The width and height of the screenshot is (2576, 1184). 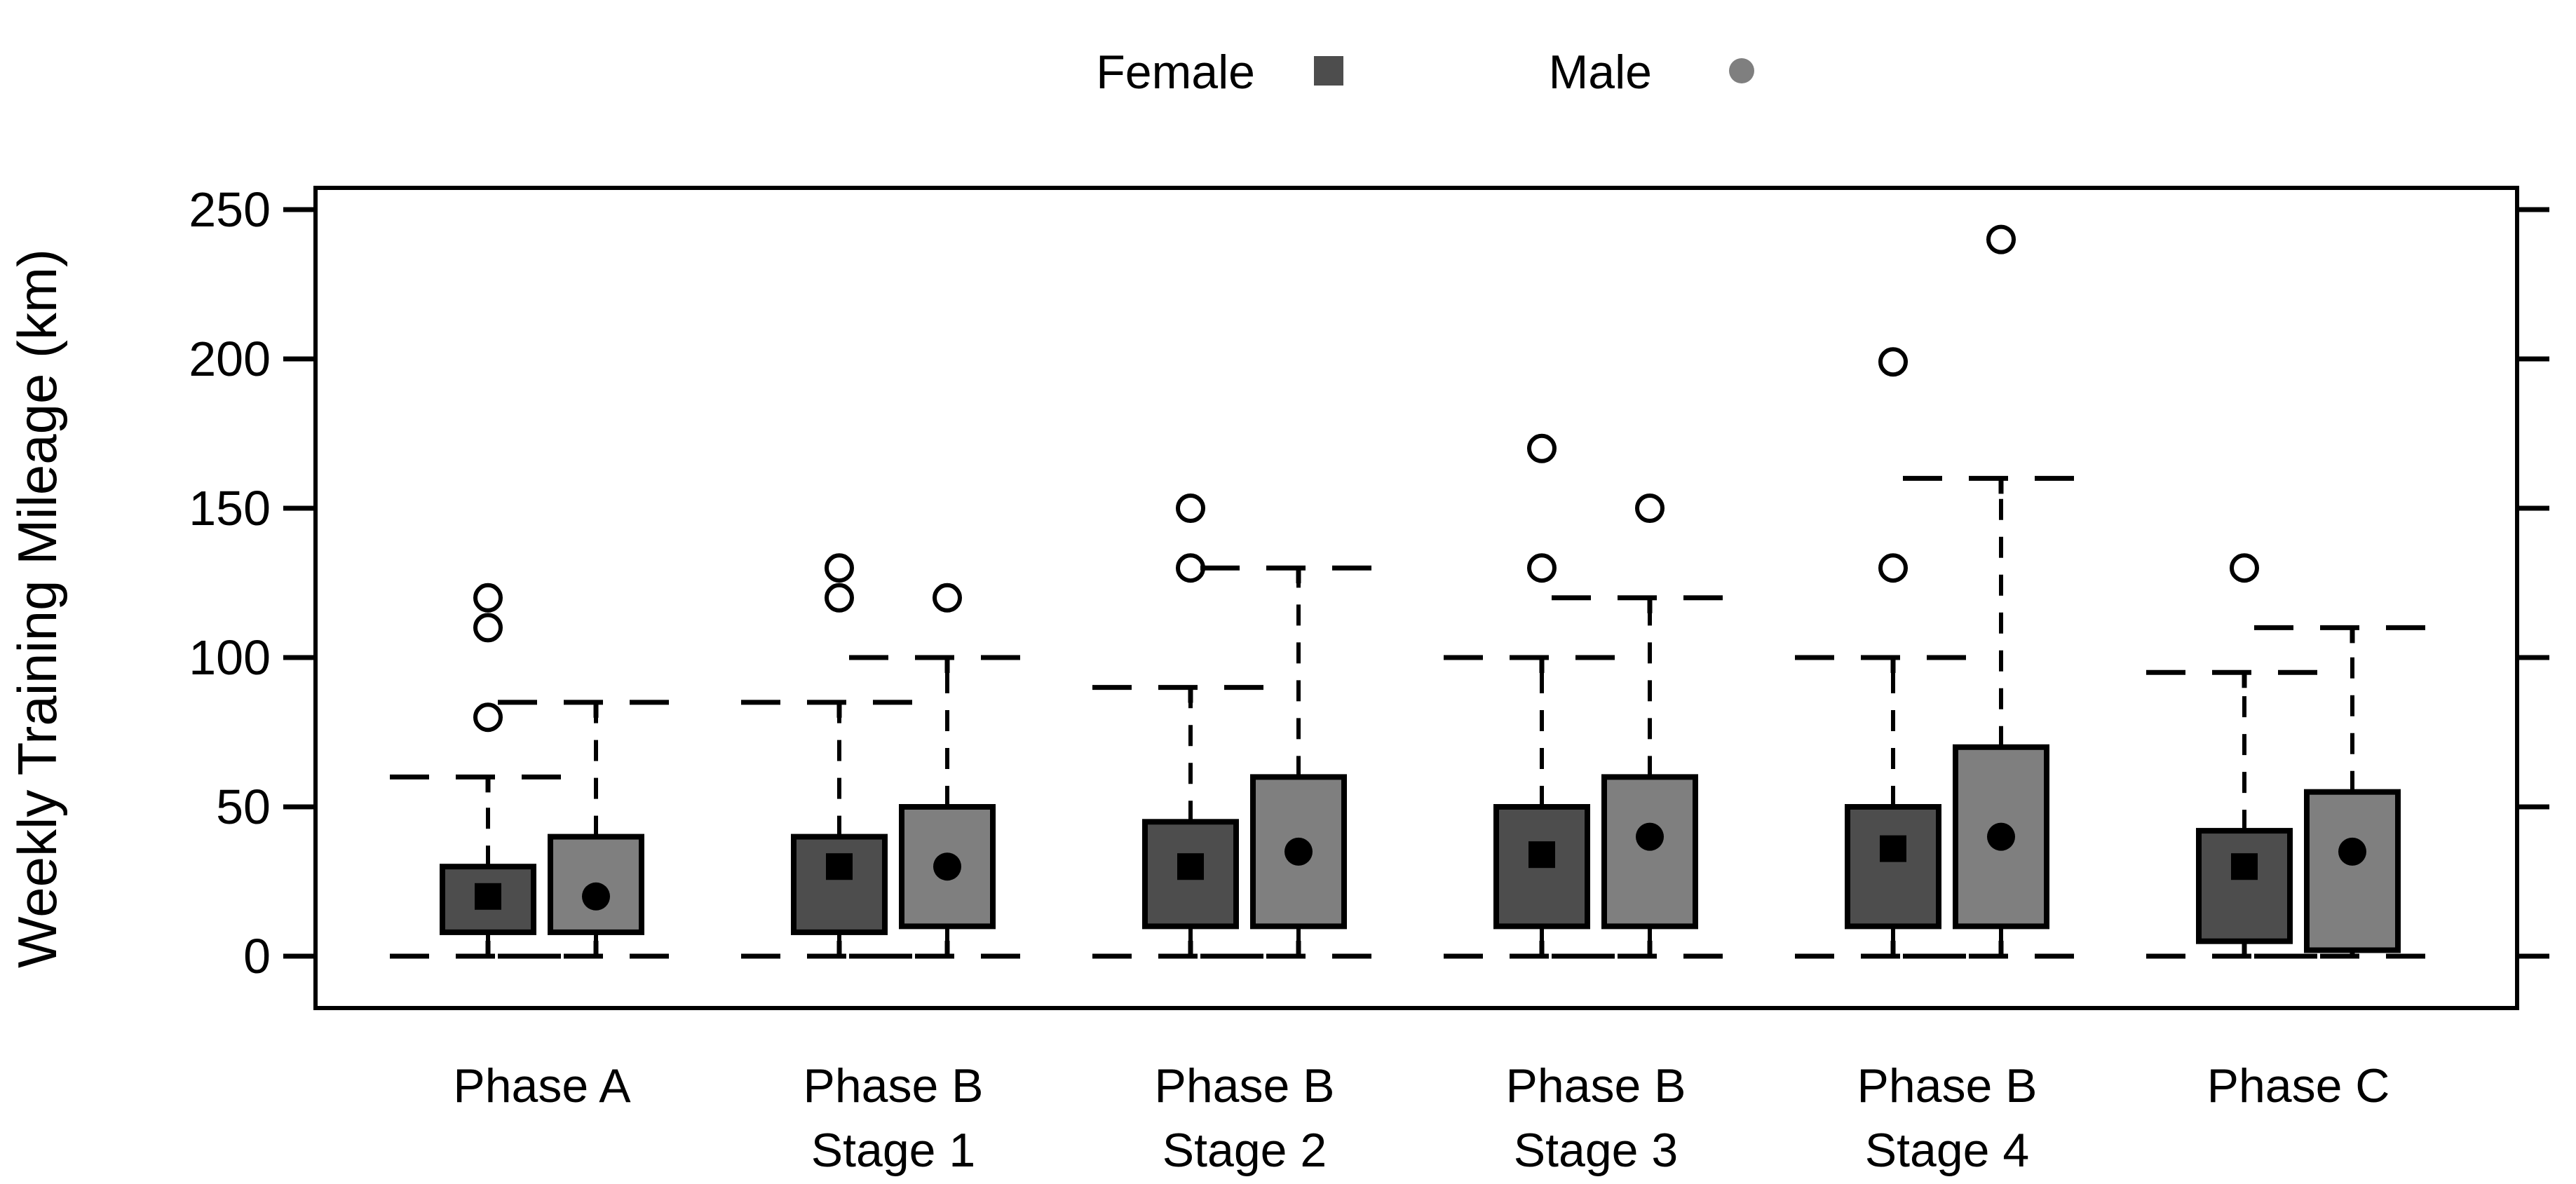 I want to click on legend-square-icon, so click(x=1328, y=71).